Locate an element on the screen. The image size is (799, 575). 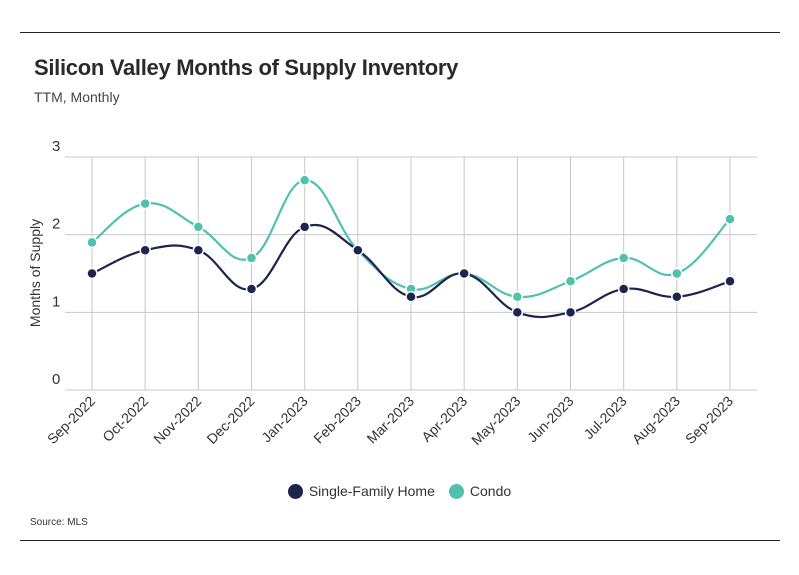
x-tick-label: Mar-2023 is located at coordinates (390, 420).